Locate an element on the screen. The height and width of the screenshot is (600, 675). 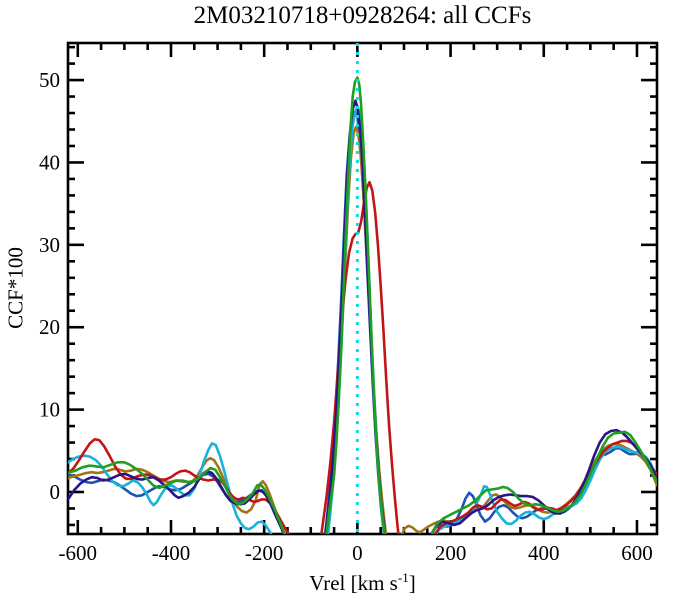
x-tick-label: 600 is located at coordinates (637, 553).